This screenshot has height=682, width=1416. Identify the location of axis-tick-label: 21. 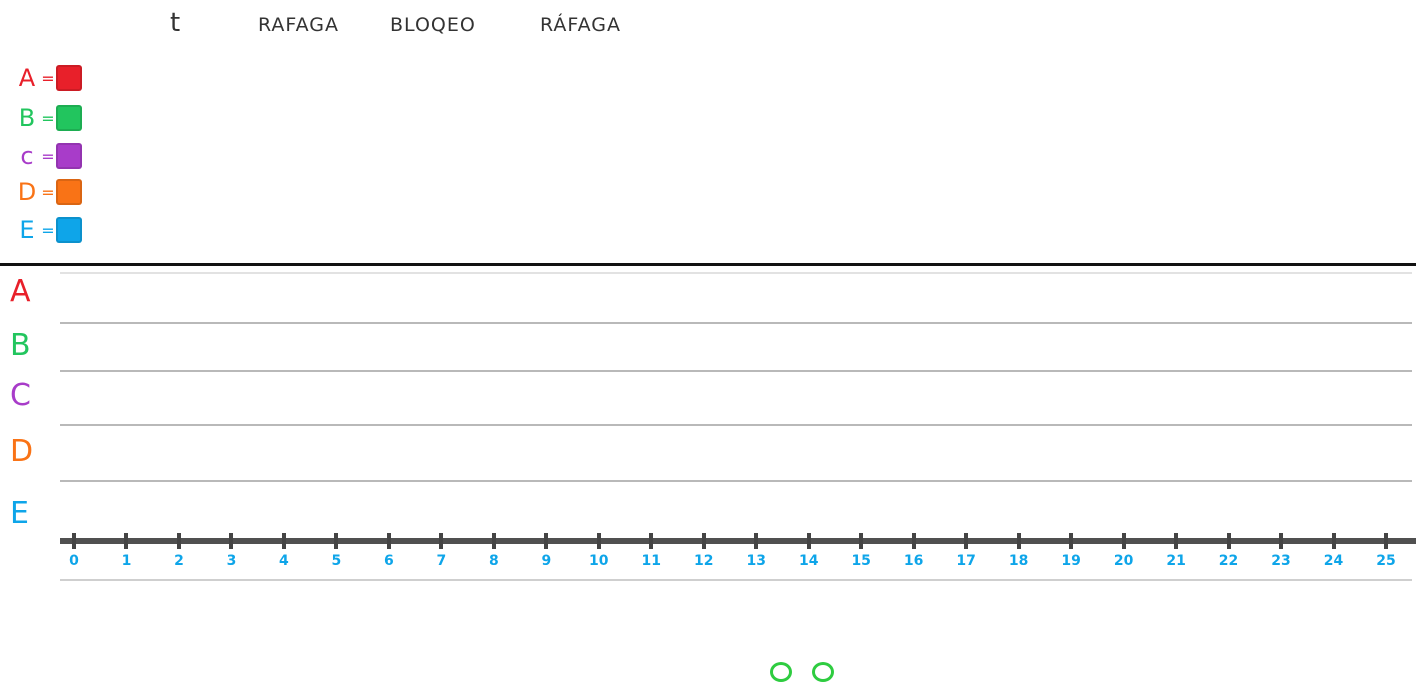
(1176, 561).